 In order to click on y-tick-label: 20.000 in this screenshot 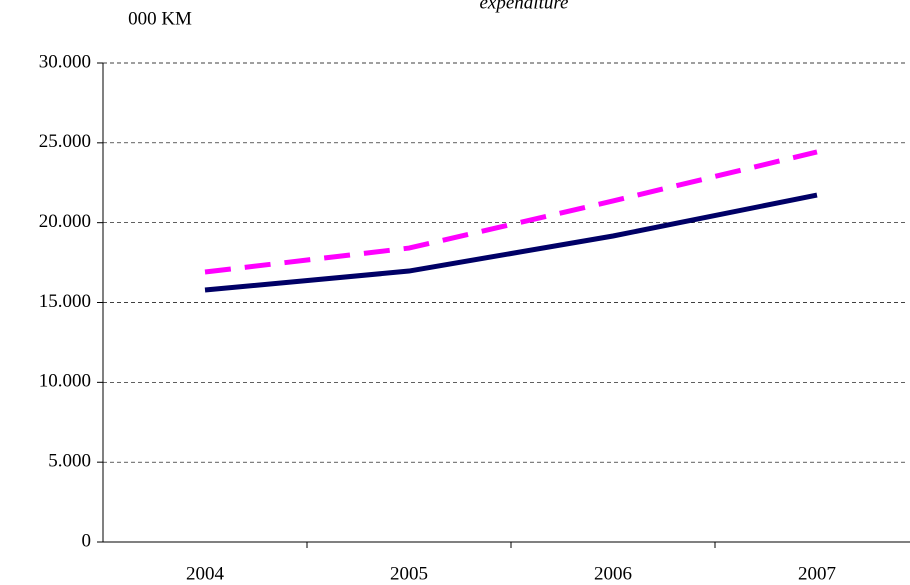, I will do `click(65, 221)`.